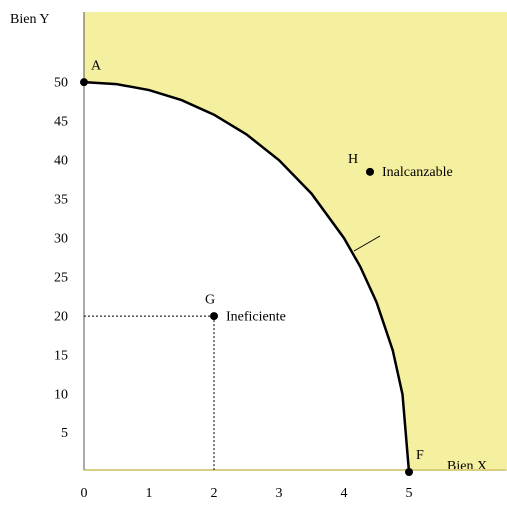 This screenshot has width=507, height=505. I want to click on x-tick-label: 0, so click(84, 493).